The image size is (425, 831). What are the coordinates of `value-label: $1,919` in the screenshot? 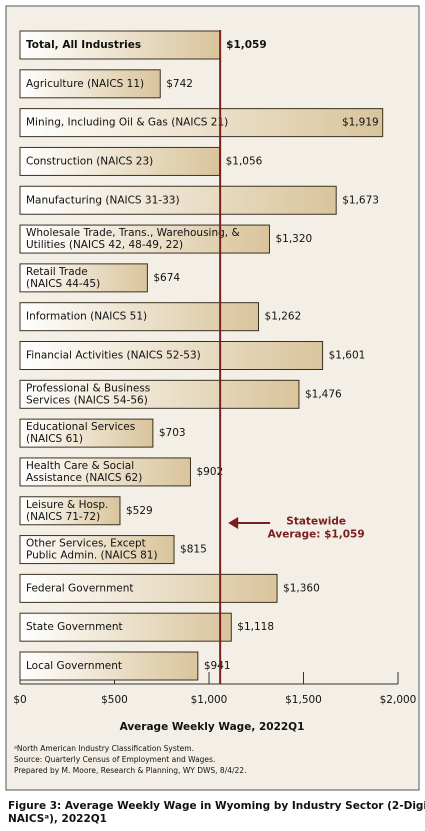 It's located at (360, 123).